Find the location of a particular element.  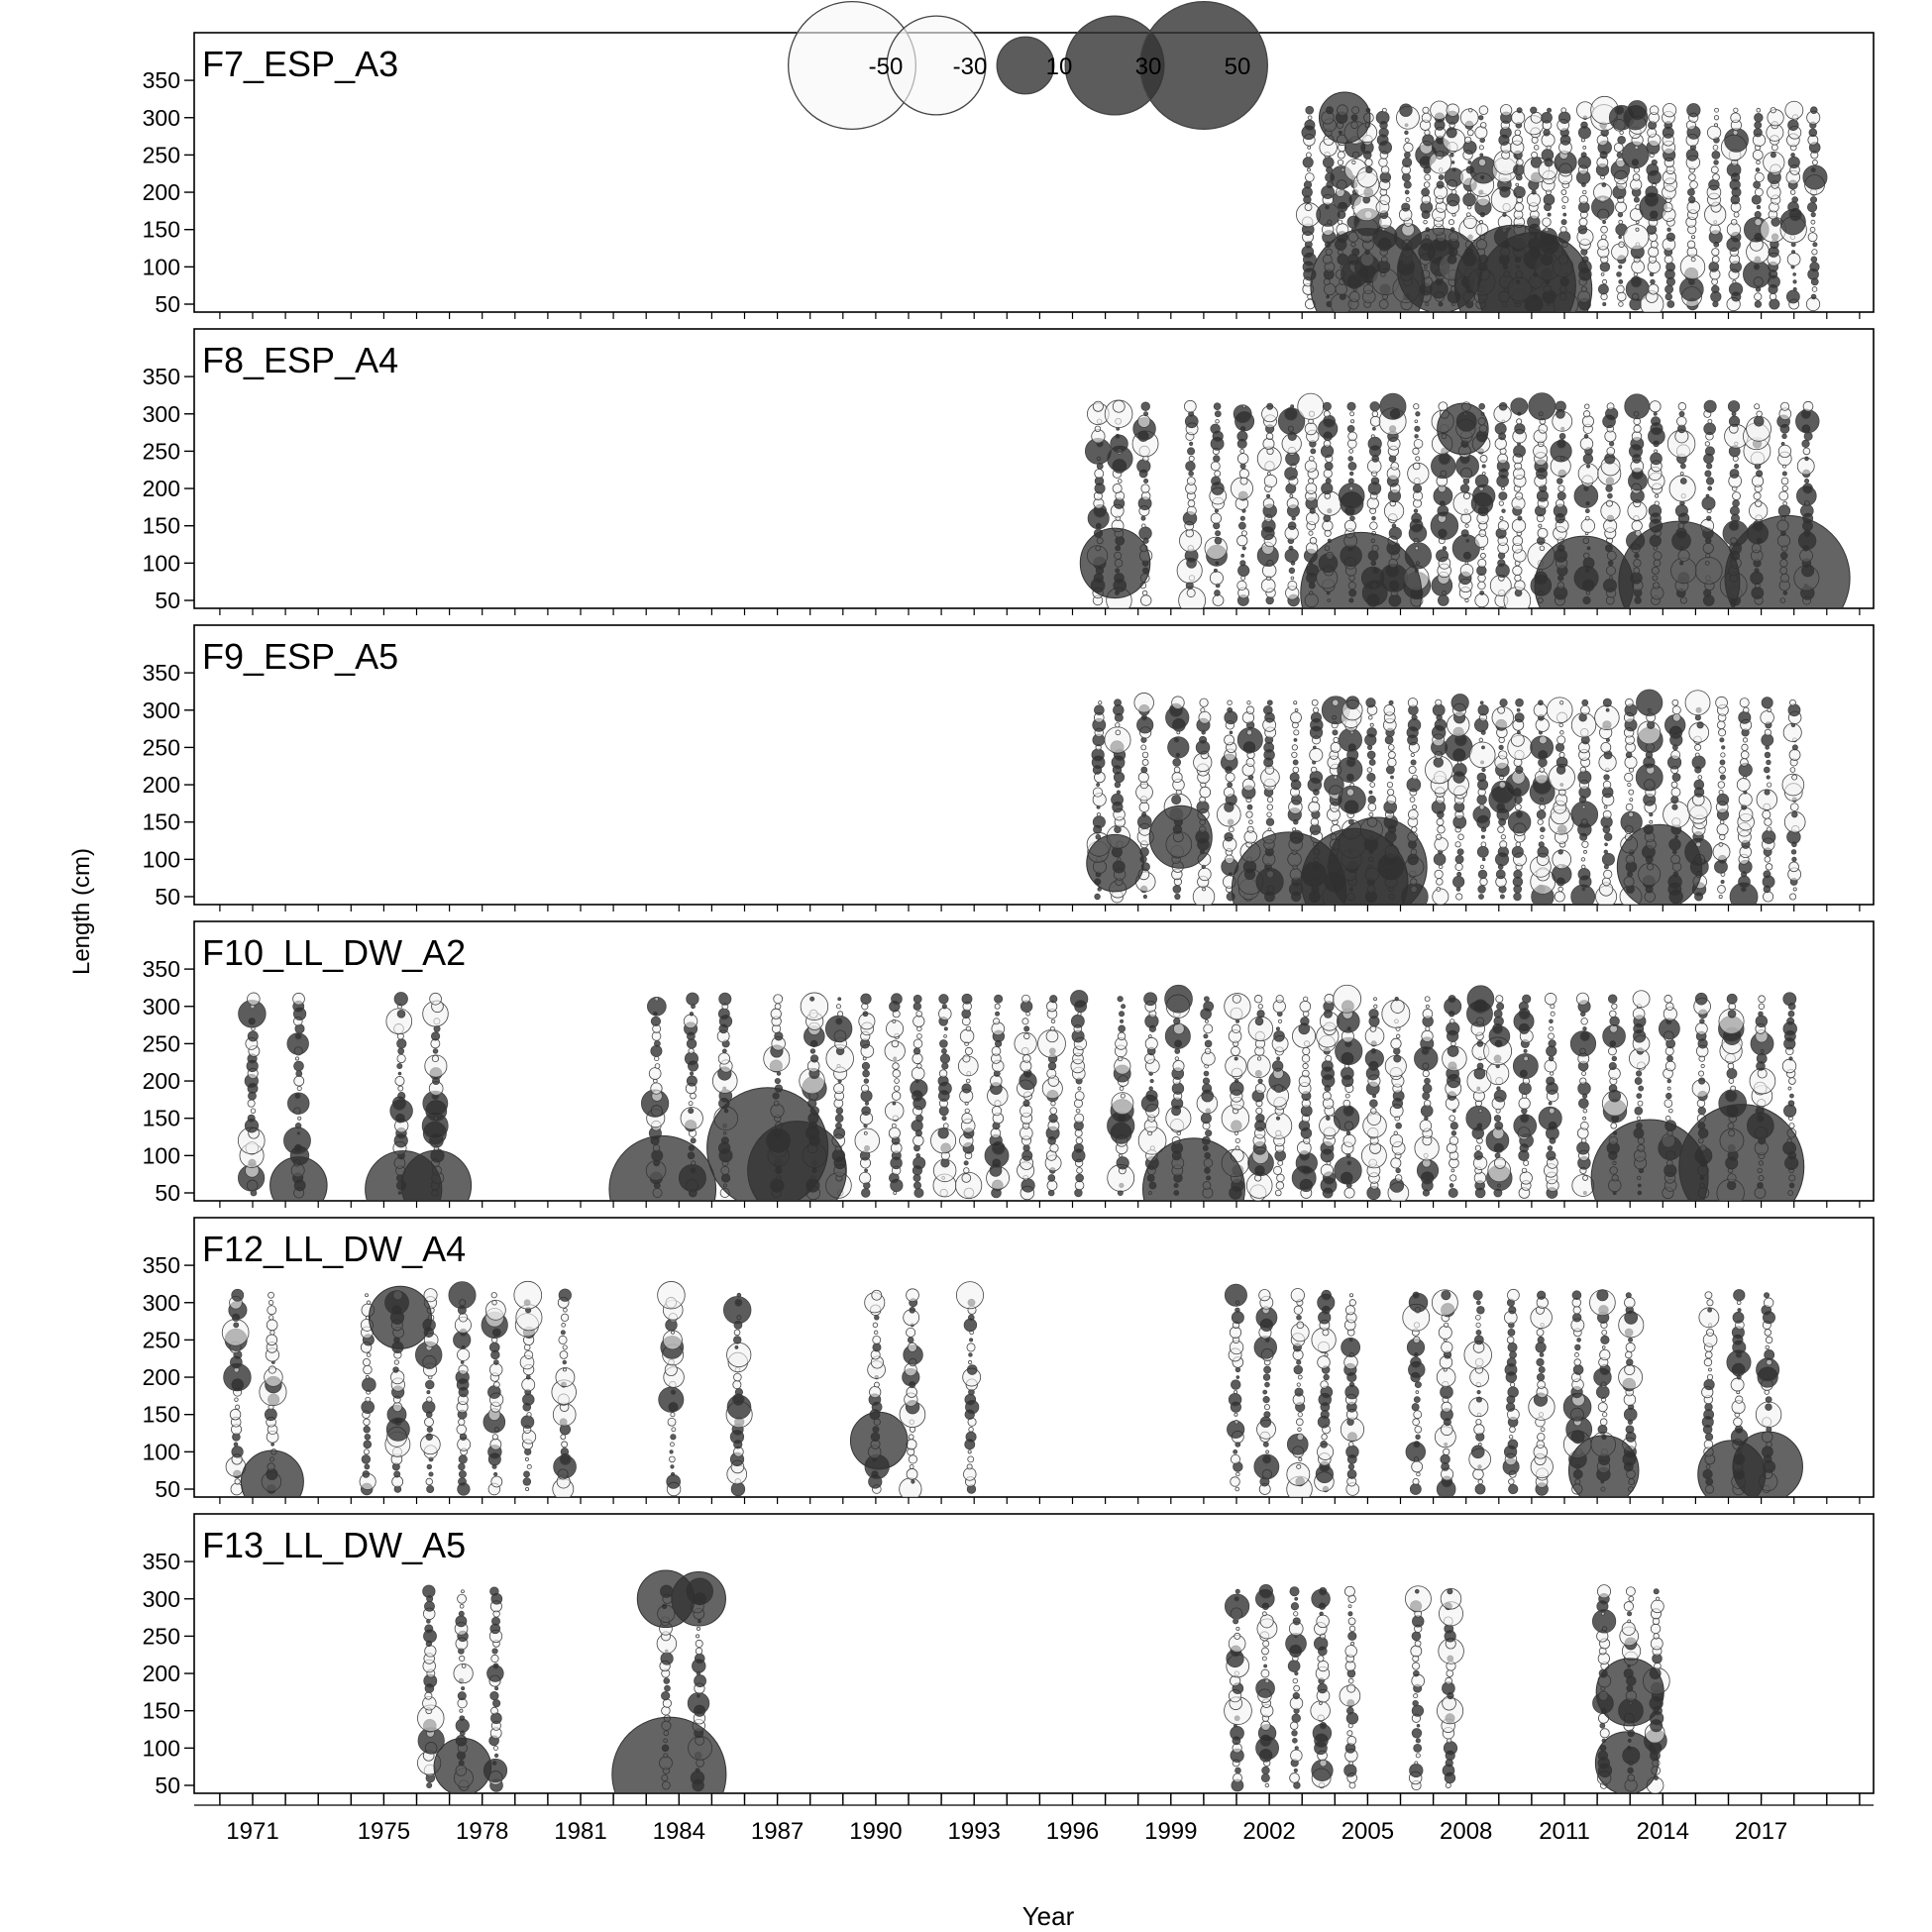

panel-title: F7_ESP_A3 is located at coordinates (300, 64).